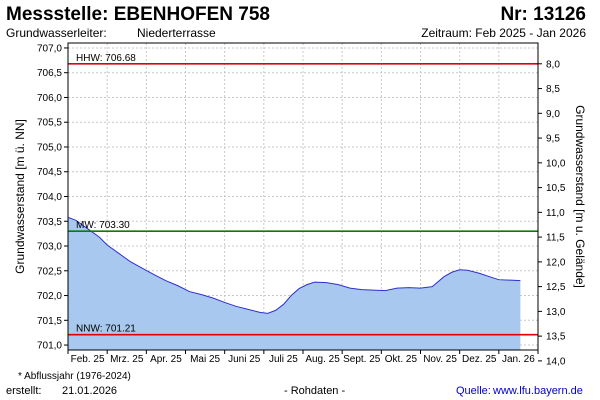 The height and width of the screenshot is (400, 600). What do you see at coordinates (49, 73) in the screenshot?
I see `y-left-tick-label: 706,5` at bounding box center [49, 73].